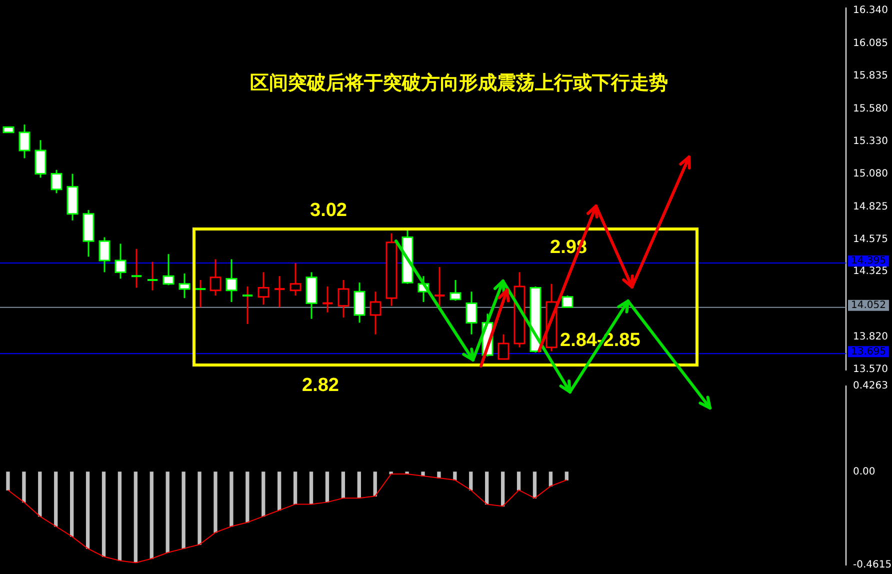 The image size is (892, 574). Describe the element at coordinates (872, 565) in the screenshot. I see `y-tick-label: -0.4615` at that location.